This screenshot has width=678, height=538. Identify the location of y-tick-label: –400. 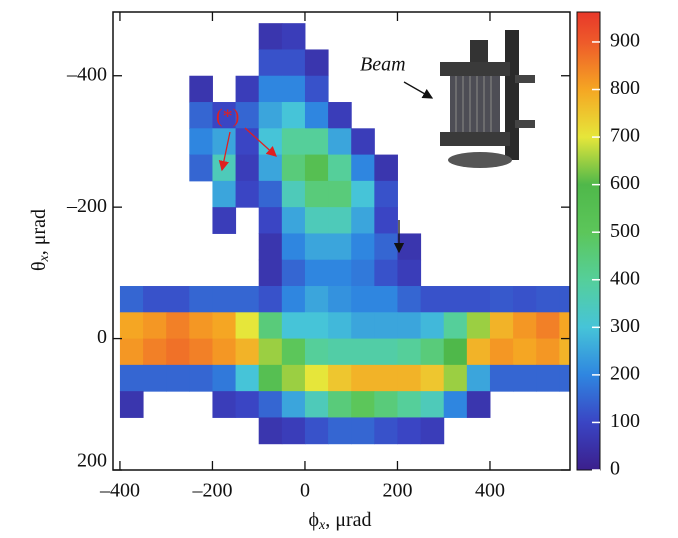
(86, 74).